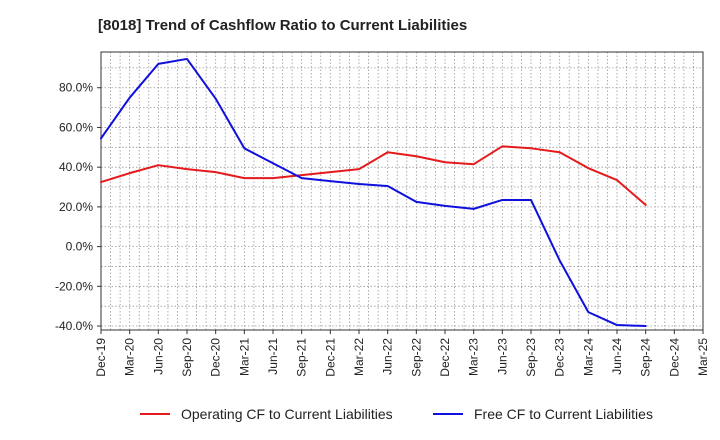 The width and height of the screenshot is (720, 440). I want to click on x-tick-label: Sep-22, so click(416, 357).